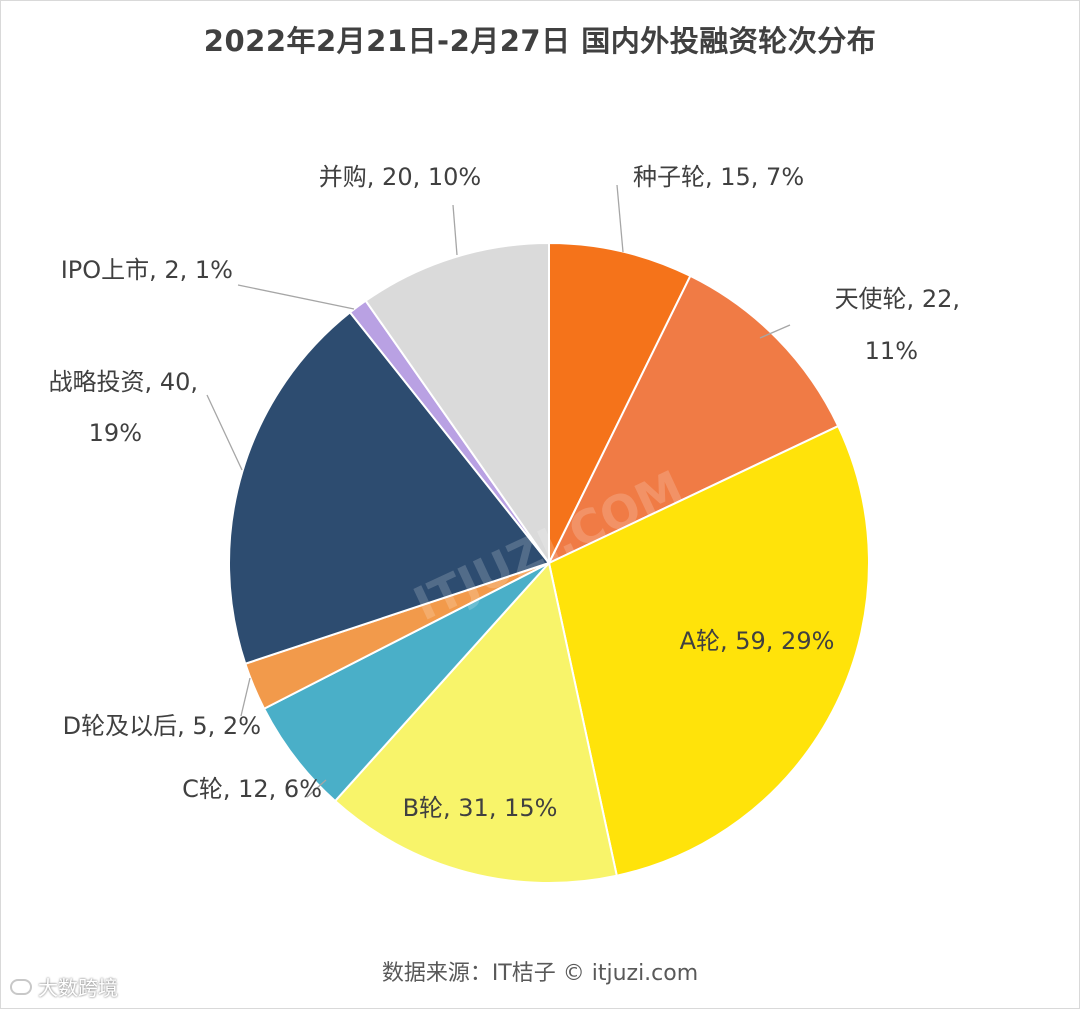 The image size is (1080, 1009). I want to click on slice-label-6: D轮及以后, 5, 2%, so click(162, 726).